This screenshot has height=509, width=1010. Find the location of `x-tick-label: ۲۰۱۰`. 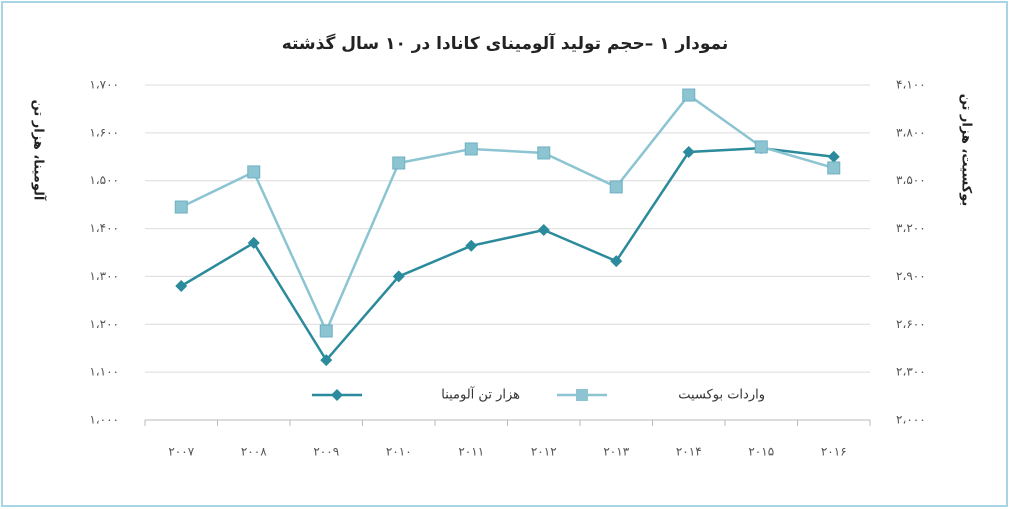

x-tick-label: ۲۰۱۰ is located at coordinates (399, 452).